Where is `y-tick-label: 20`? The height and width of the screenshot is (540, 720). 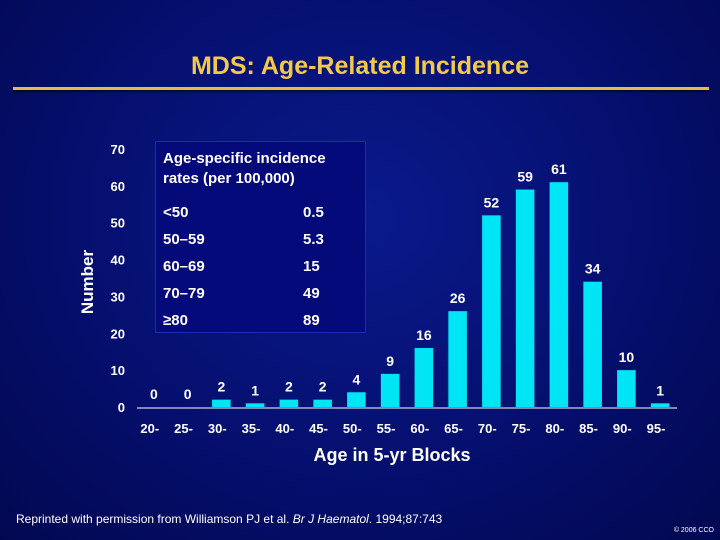
y-tick-label: 20 is located at coordinates (118, 333).